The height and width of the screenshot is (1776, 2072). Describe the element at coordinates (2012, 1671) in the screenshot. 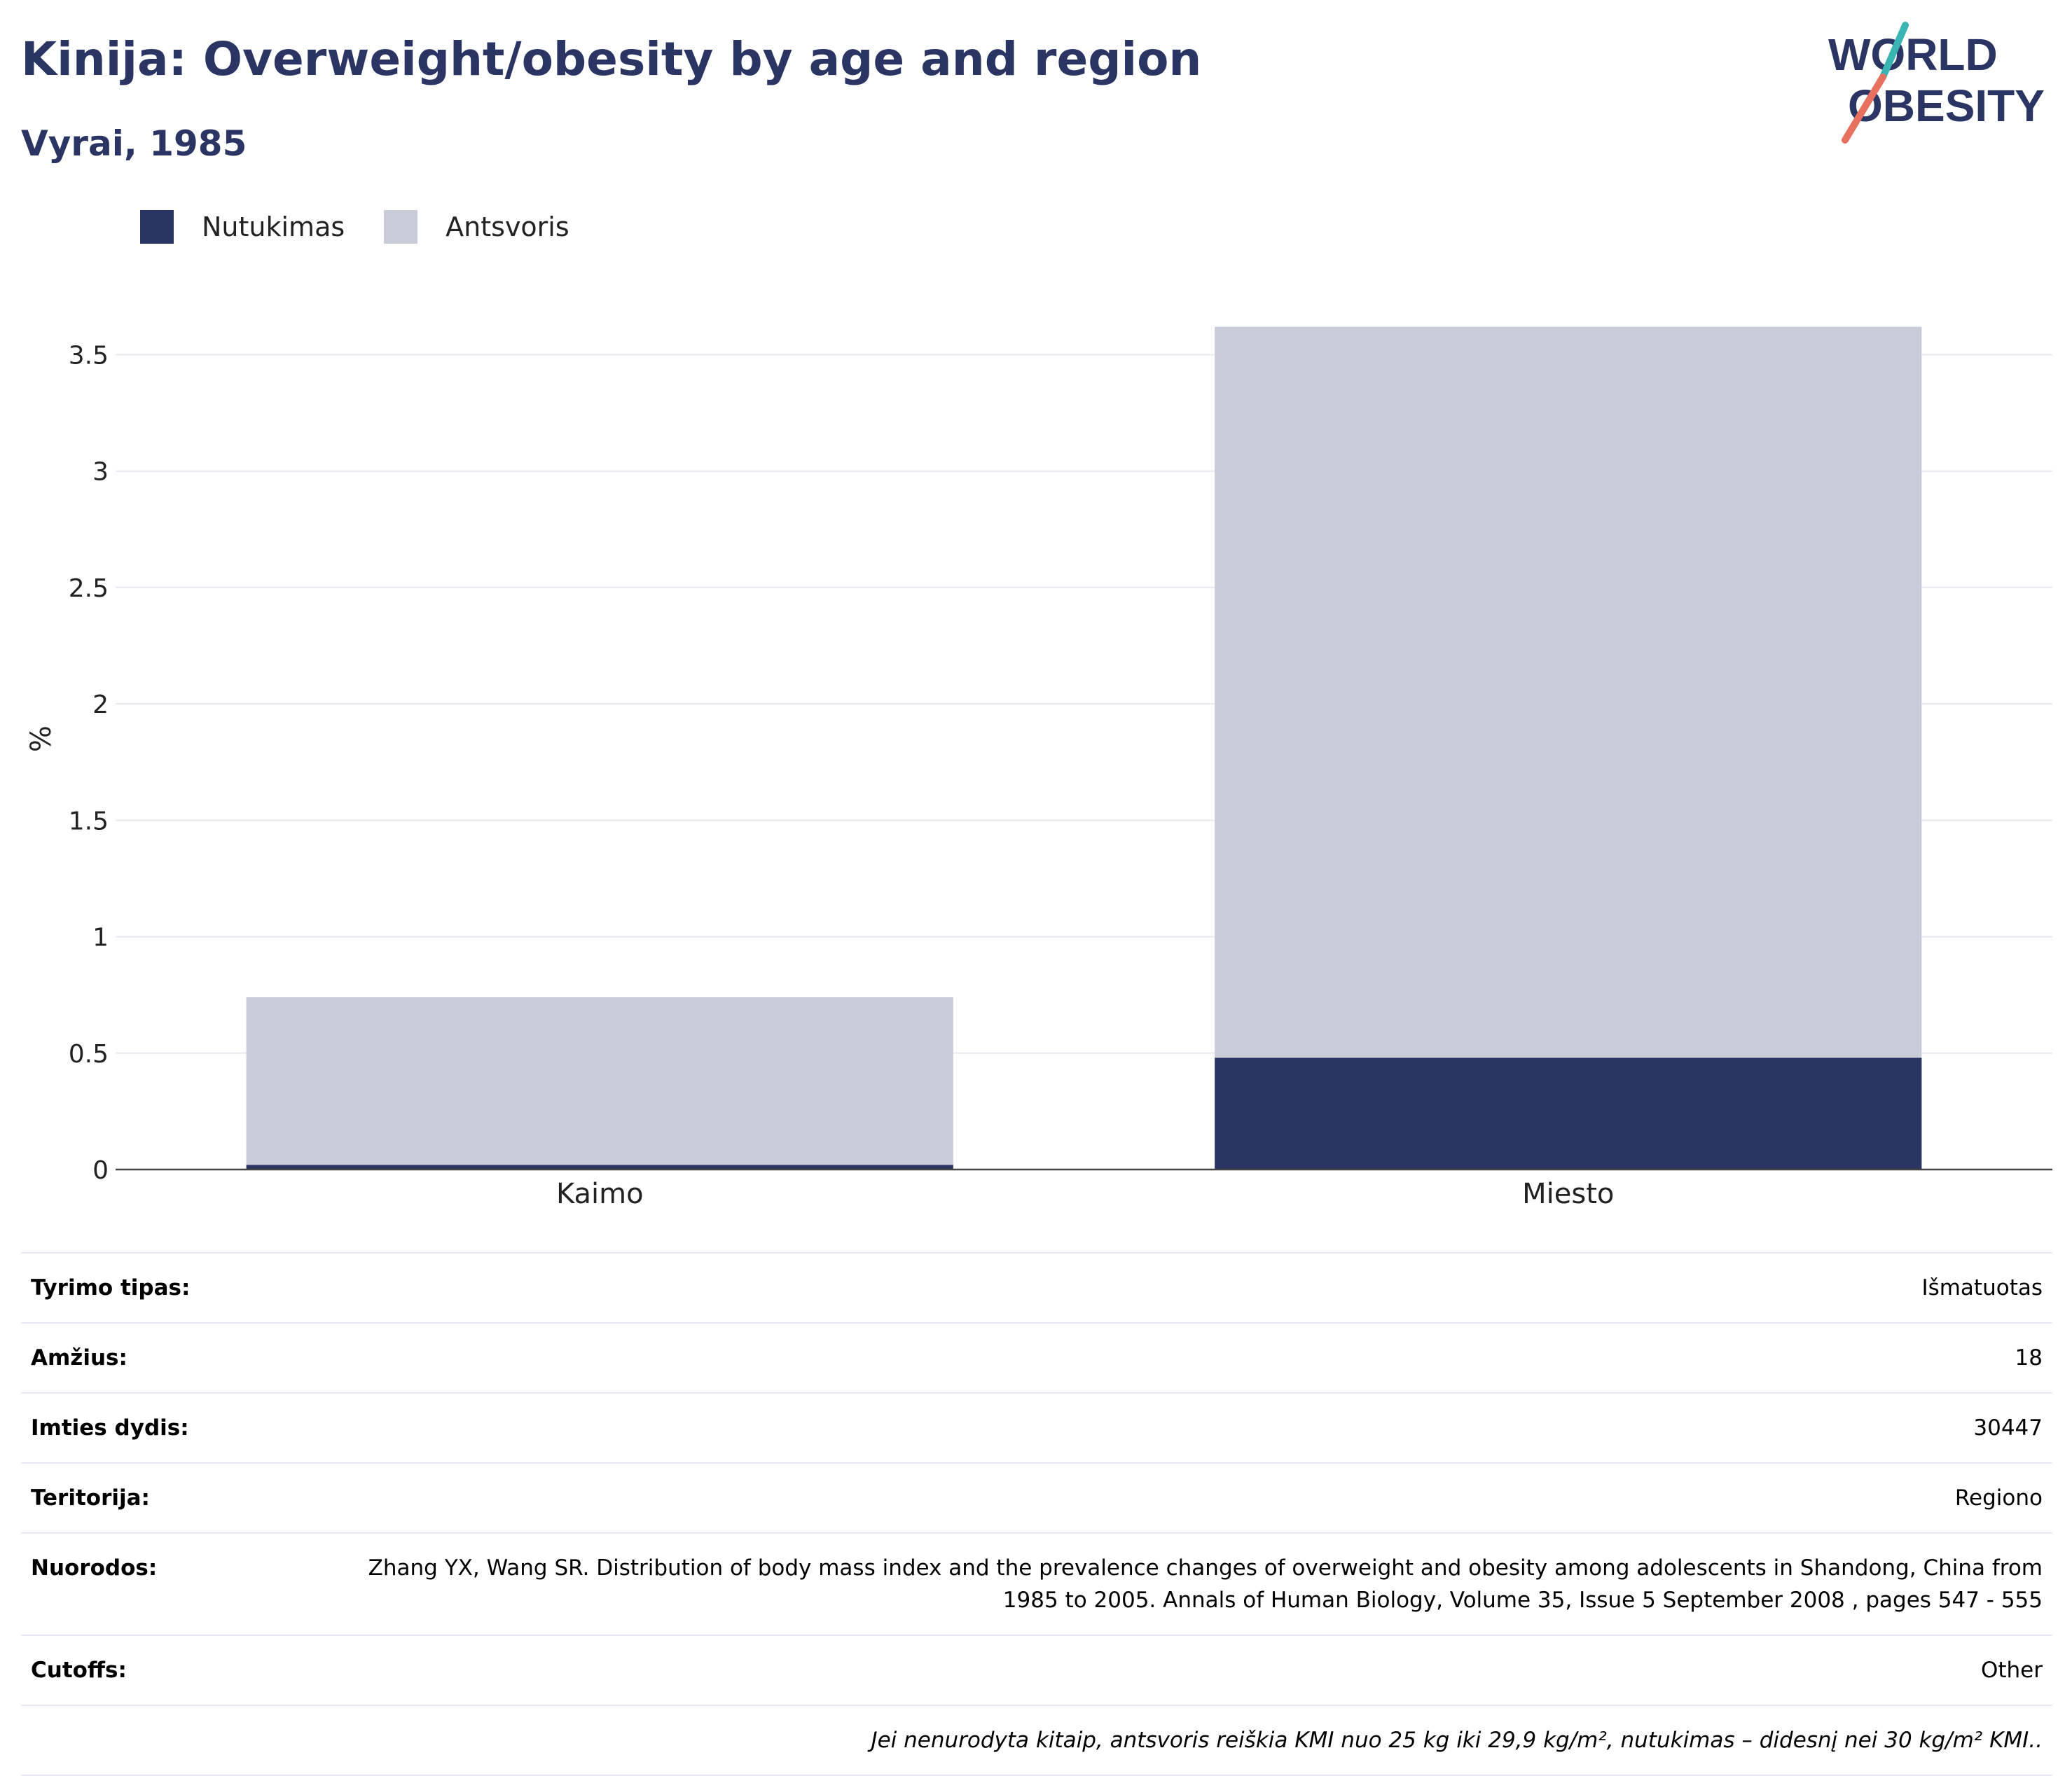

I see `info-value: Other` at that location.